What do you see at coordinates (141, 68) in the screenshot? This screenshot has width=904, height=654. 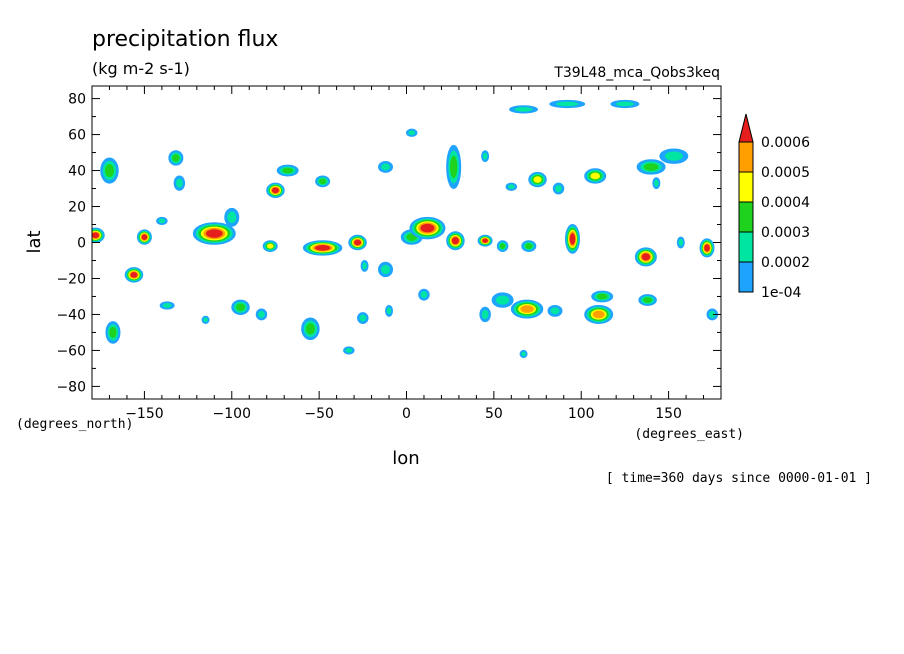 I see `chart-subtitle: (kg m-2 s-1)` at bounding box center [141, 68].